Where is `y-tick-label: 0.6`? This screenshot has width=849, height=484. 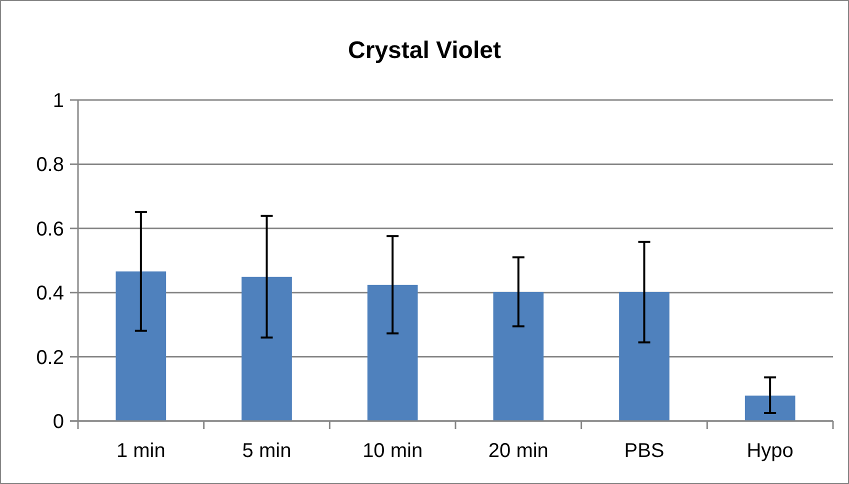 y-tick-label: 0.6 is located at coordinates (50, 229).